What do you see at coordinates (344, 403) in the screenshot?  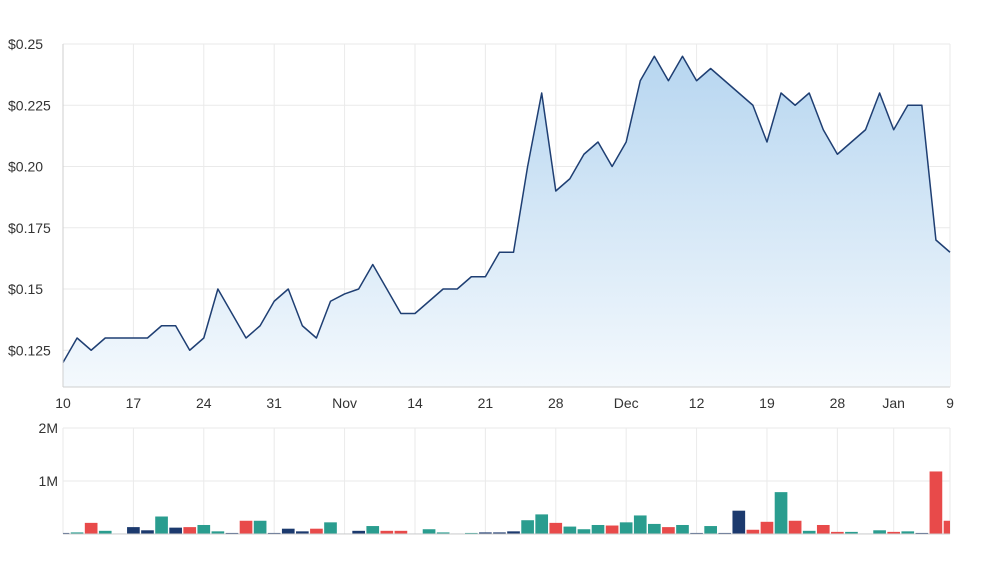 I see `x-tick-label: Nov` at bounding box center [344, 403].